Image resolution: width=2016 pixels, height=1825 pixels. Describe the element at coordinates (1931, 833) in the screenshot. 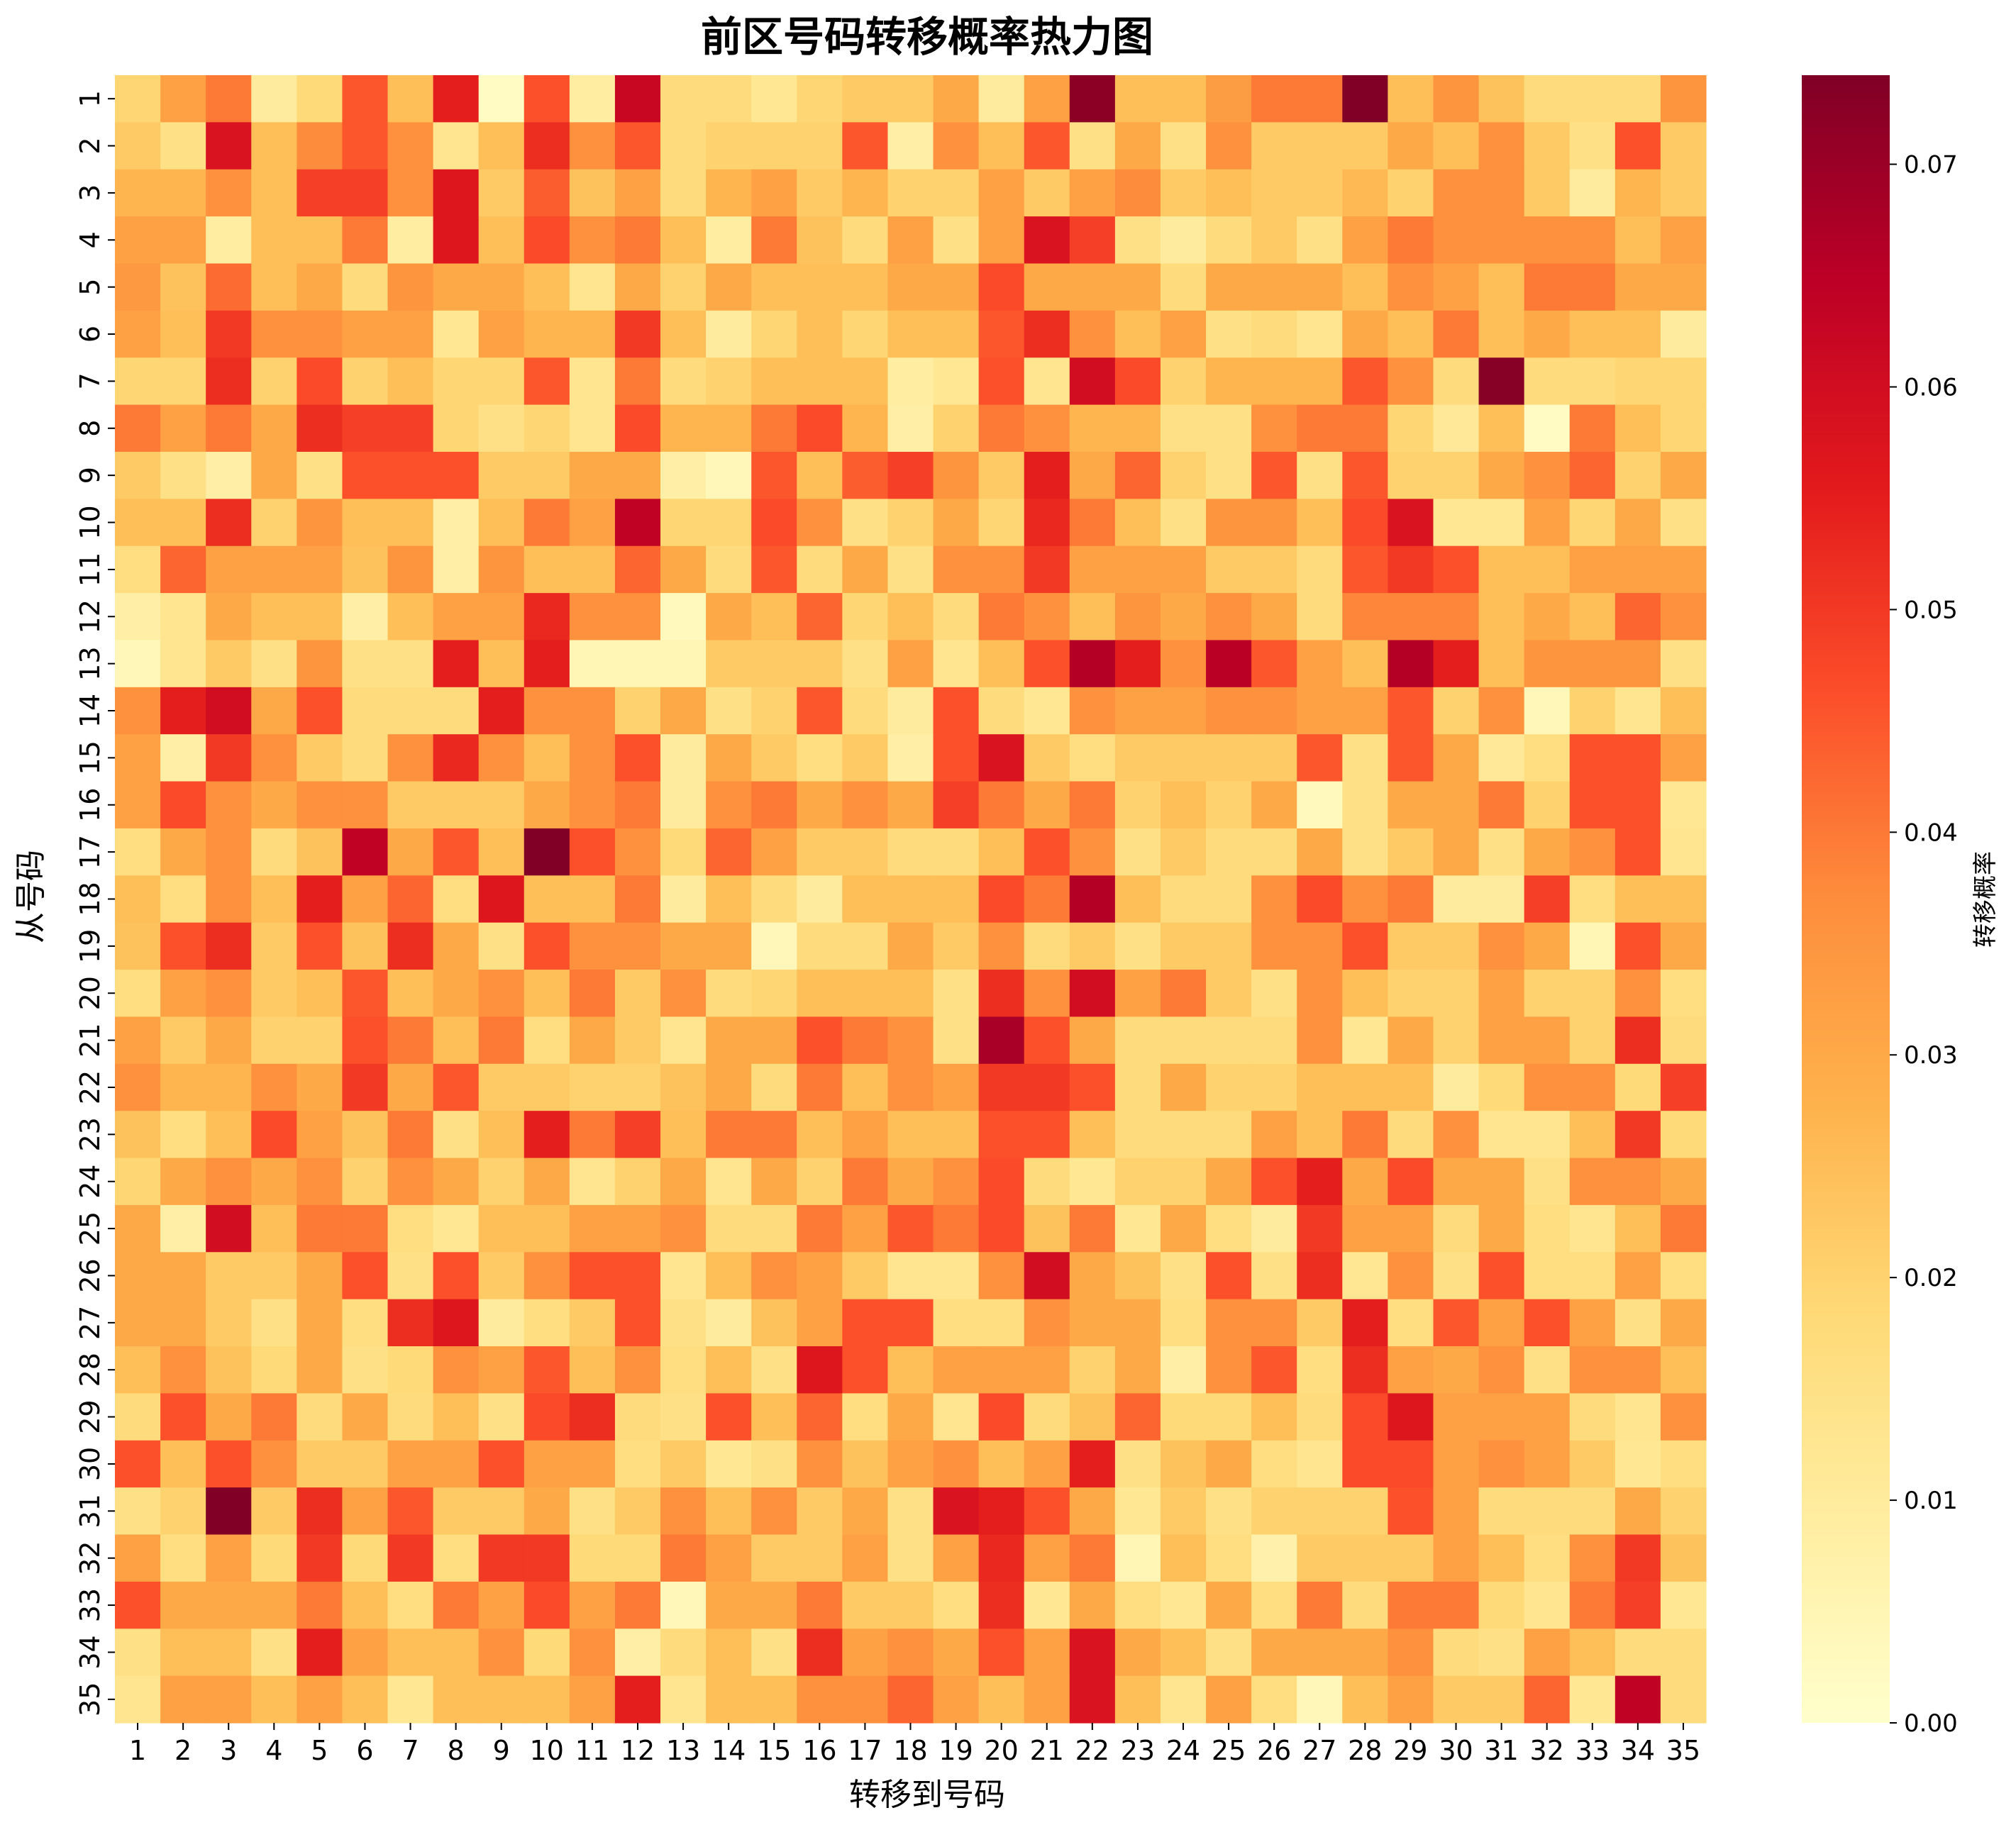

I see `colorbar-tick-label: 0.04` at that location.